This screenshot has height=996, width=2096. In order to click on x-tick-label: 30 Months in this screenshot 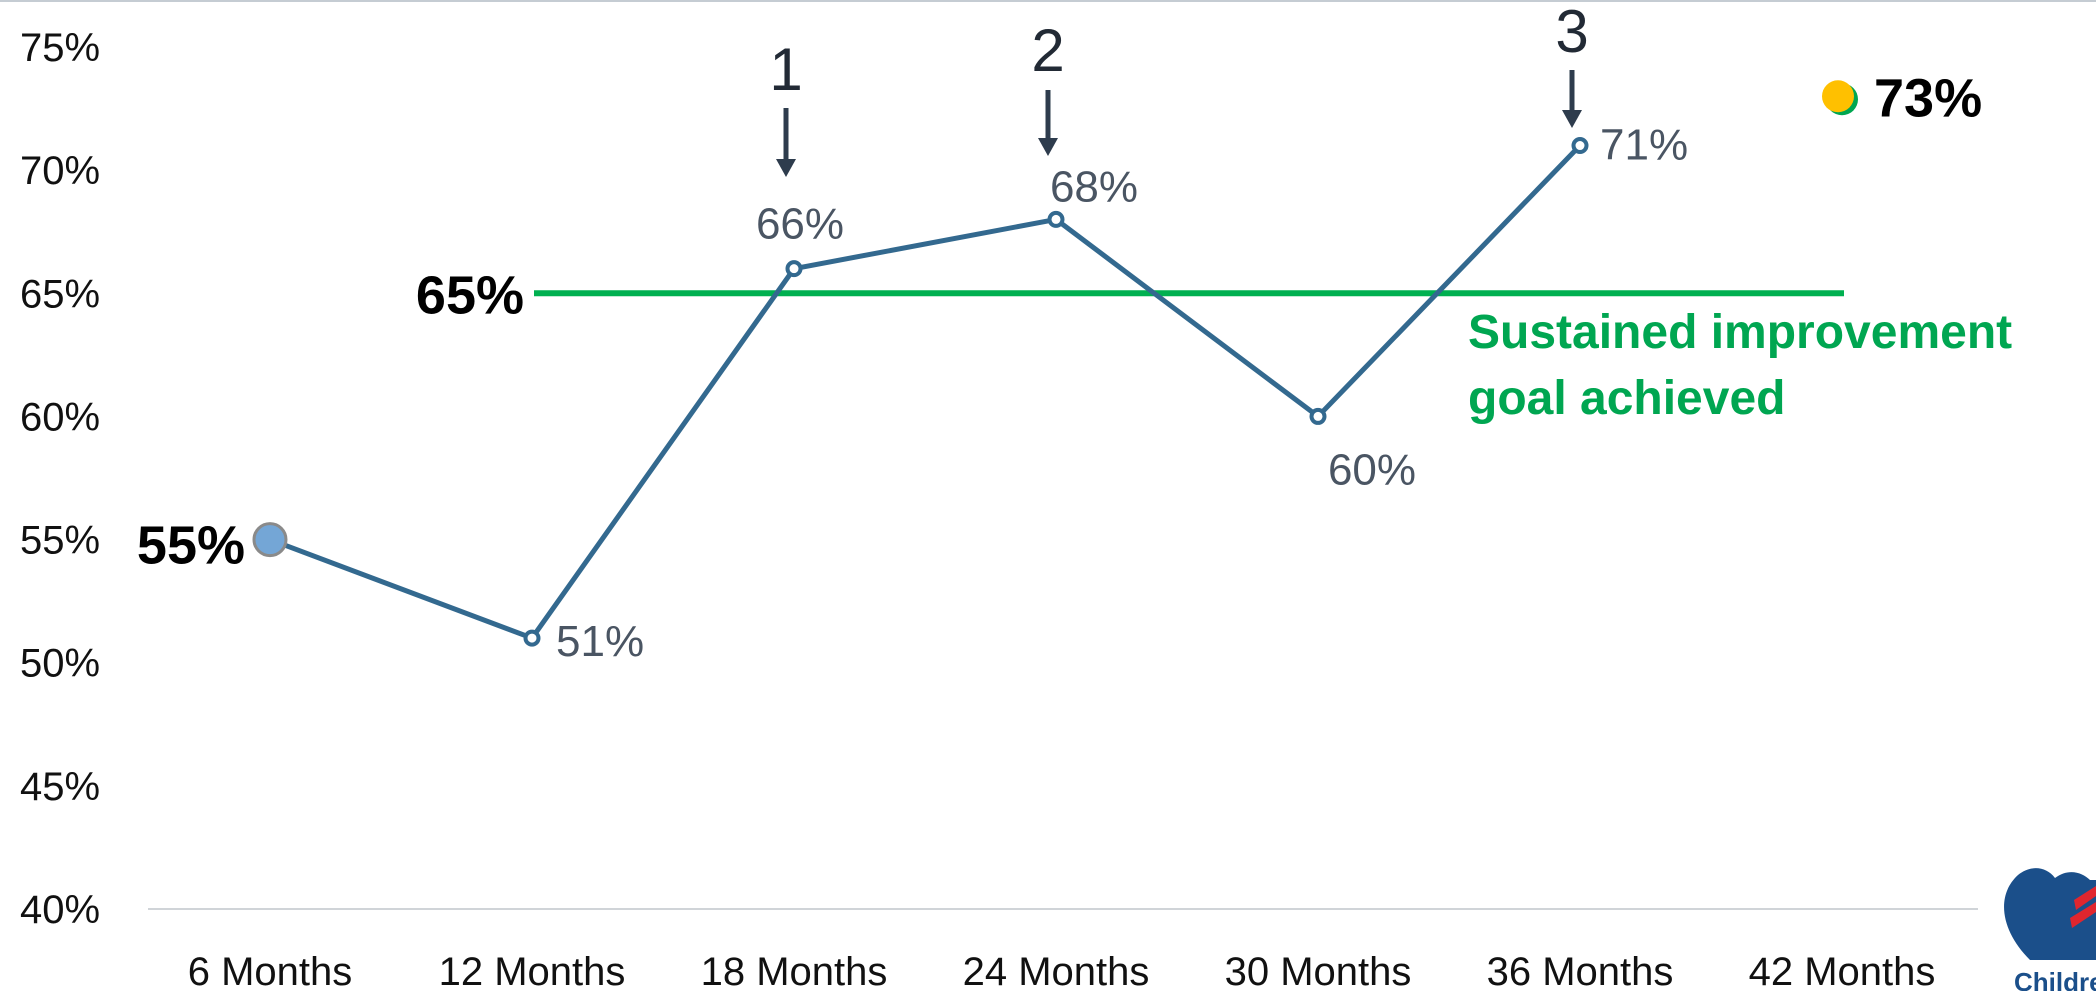, I will do `click(1318, 970)`.